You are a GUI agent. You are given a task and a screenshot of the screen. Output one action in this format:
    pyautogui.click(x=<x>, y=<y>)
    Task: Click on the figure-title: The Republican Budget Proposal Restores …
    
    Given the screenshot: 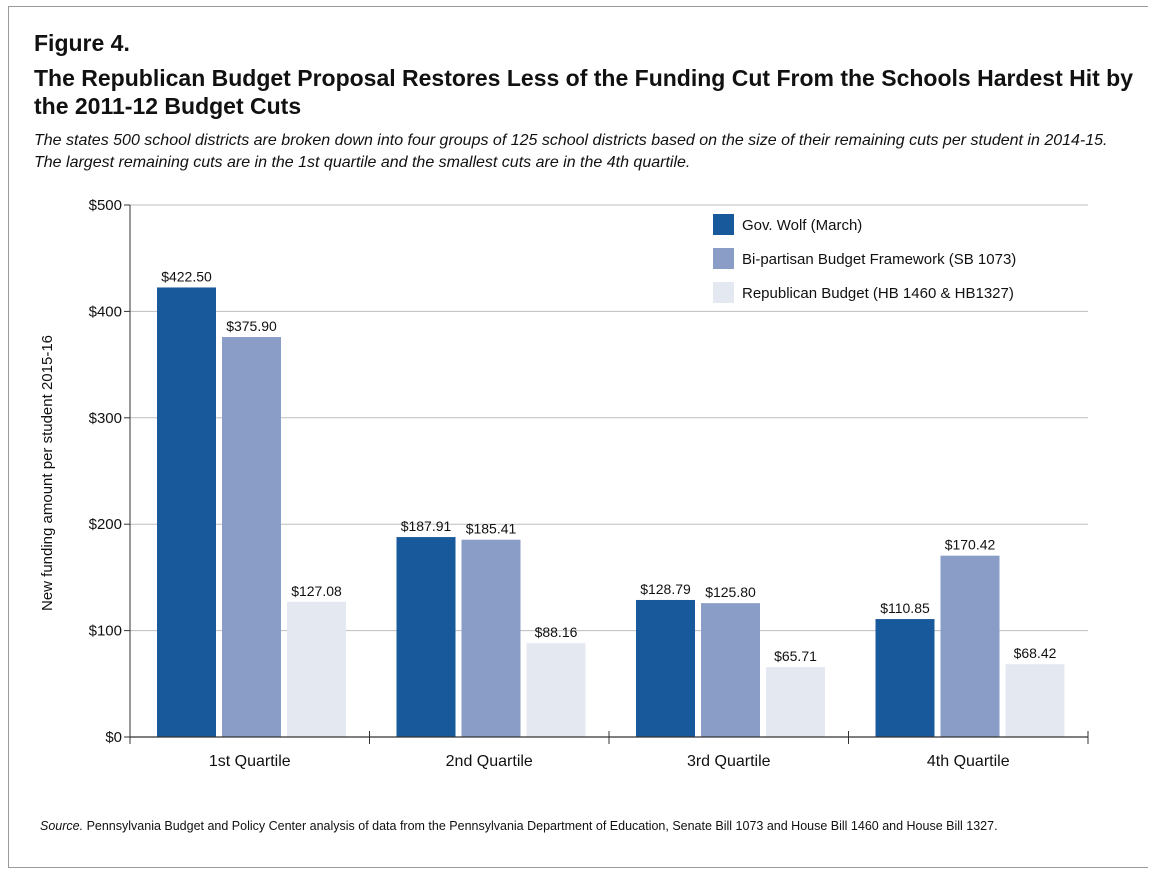 What is the action you would take?
    pyautogui.click(x=584, y=92)
    